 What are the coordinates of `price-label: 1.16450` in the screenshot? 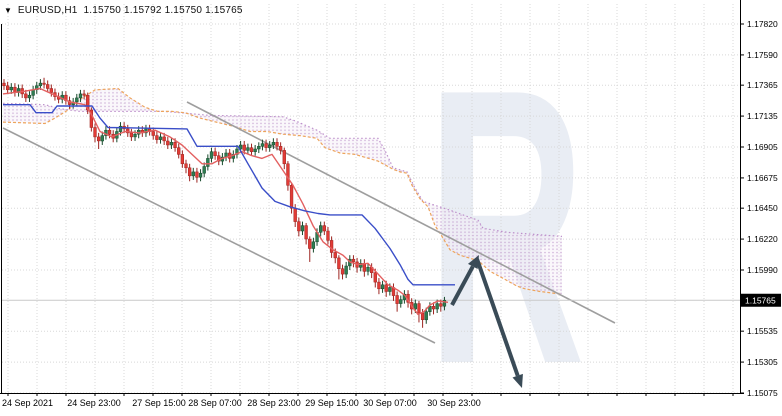 It's located at (762, 208).